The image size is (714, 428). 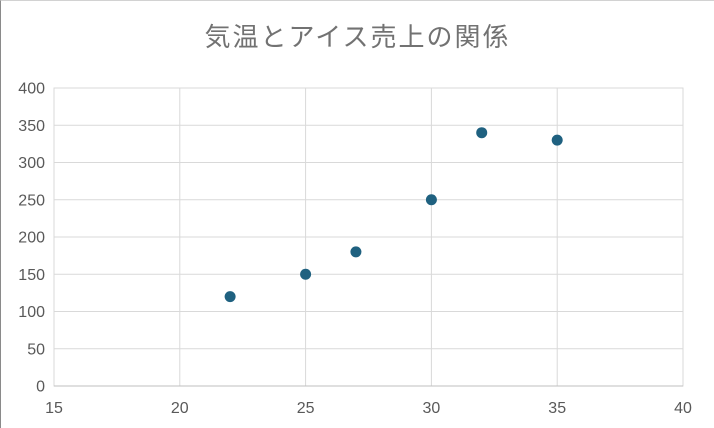 What do you see at coordinates (306, 408) in the screenshot?
I see `x-axis-tick-label: 25` at bounding box center [306, 408].